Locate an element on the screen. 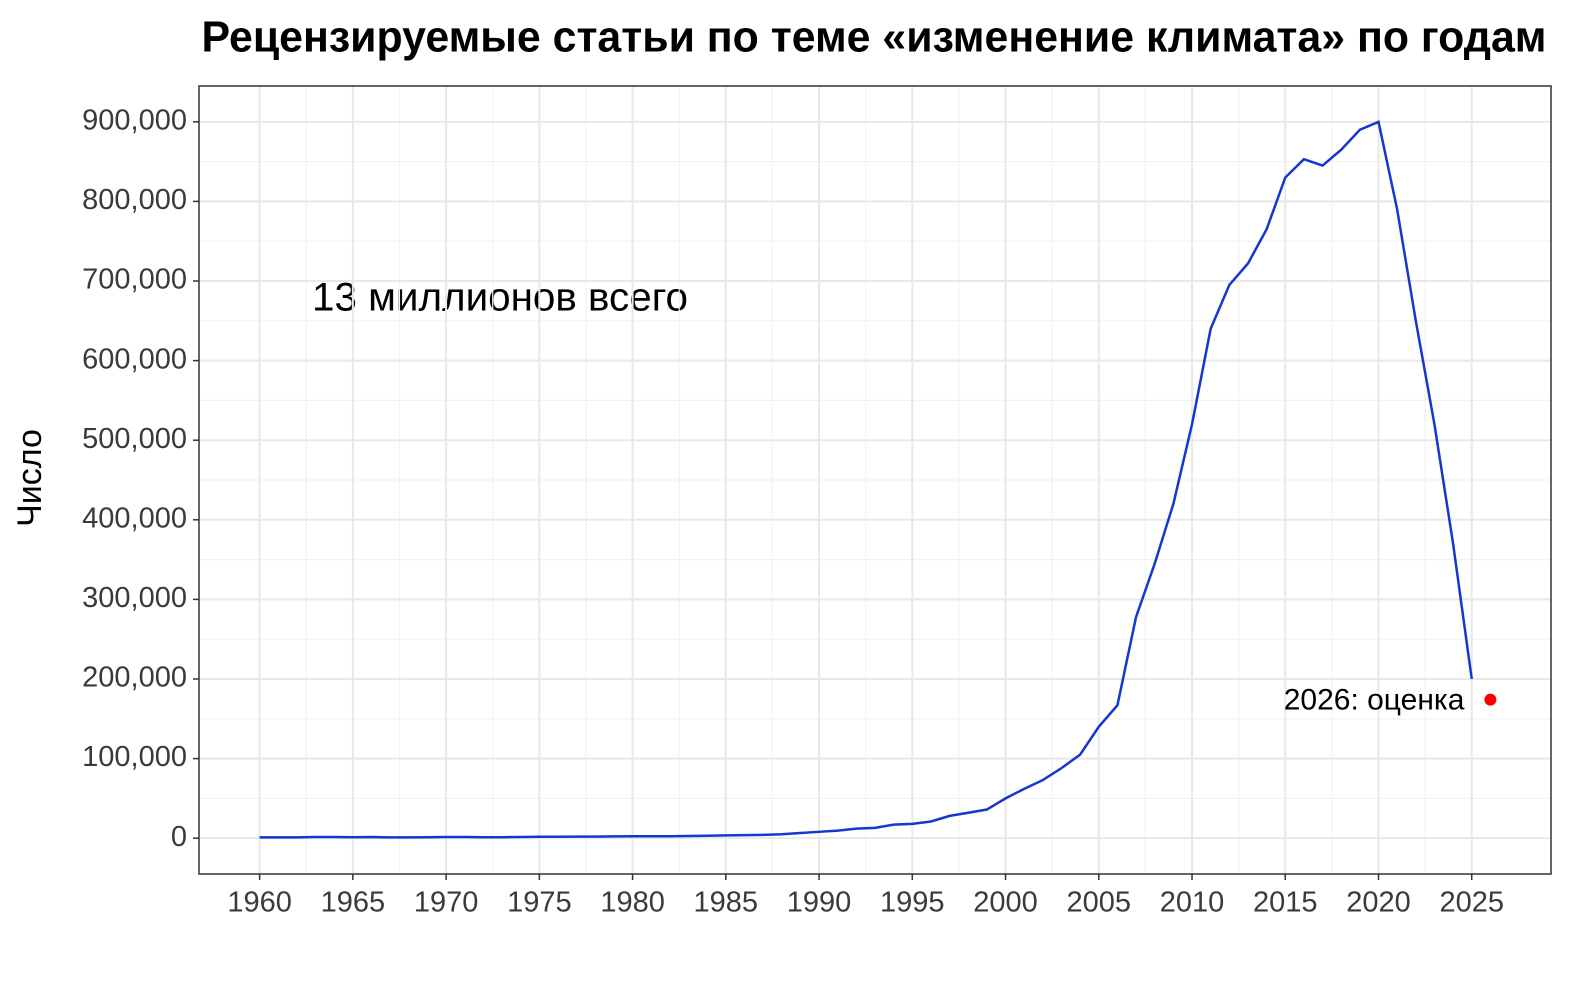 The height and width of the screenshot is (992, 1586). x-tick-label: 2010 is located at coordinates (1192, 903).